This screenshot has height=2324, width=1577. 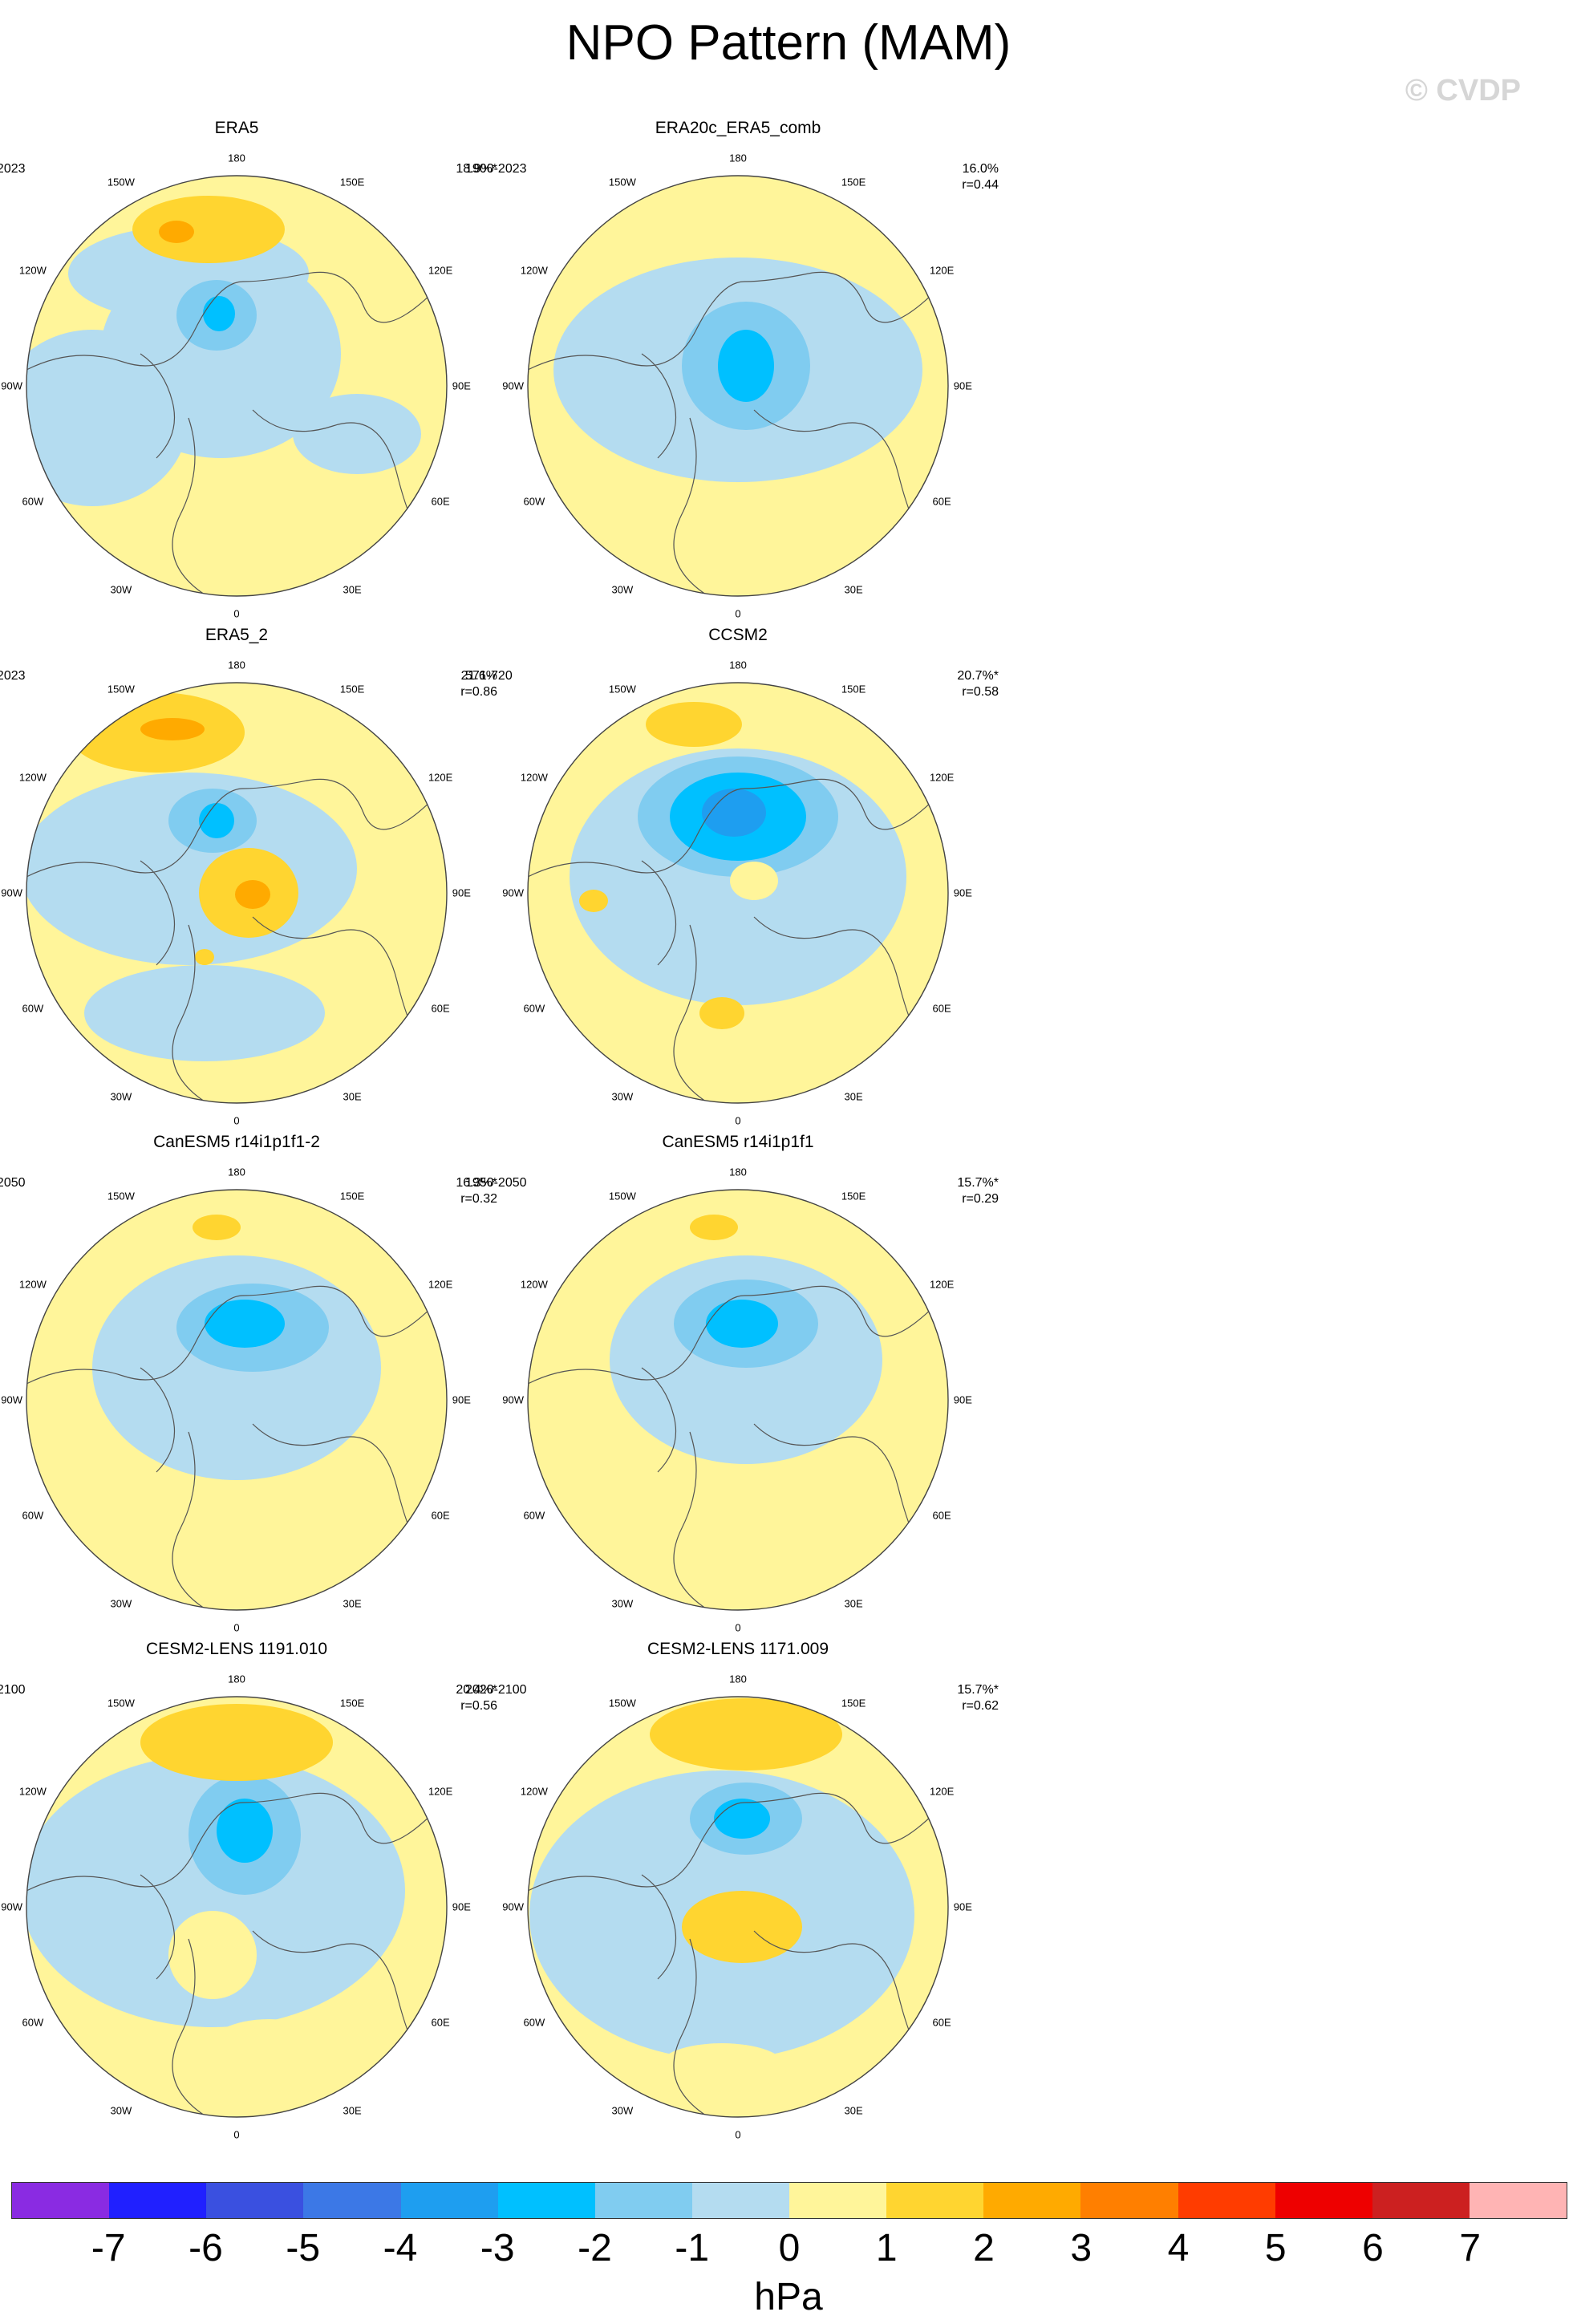 What do you see at coordinates (622, 1096) in the screenshot?
I see `longitude-label: 30W` at bounding box center [622, 1096].